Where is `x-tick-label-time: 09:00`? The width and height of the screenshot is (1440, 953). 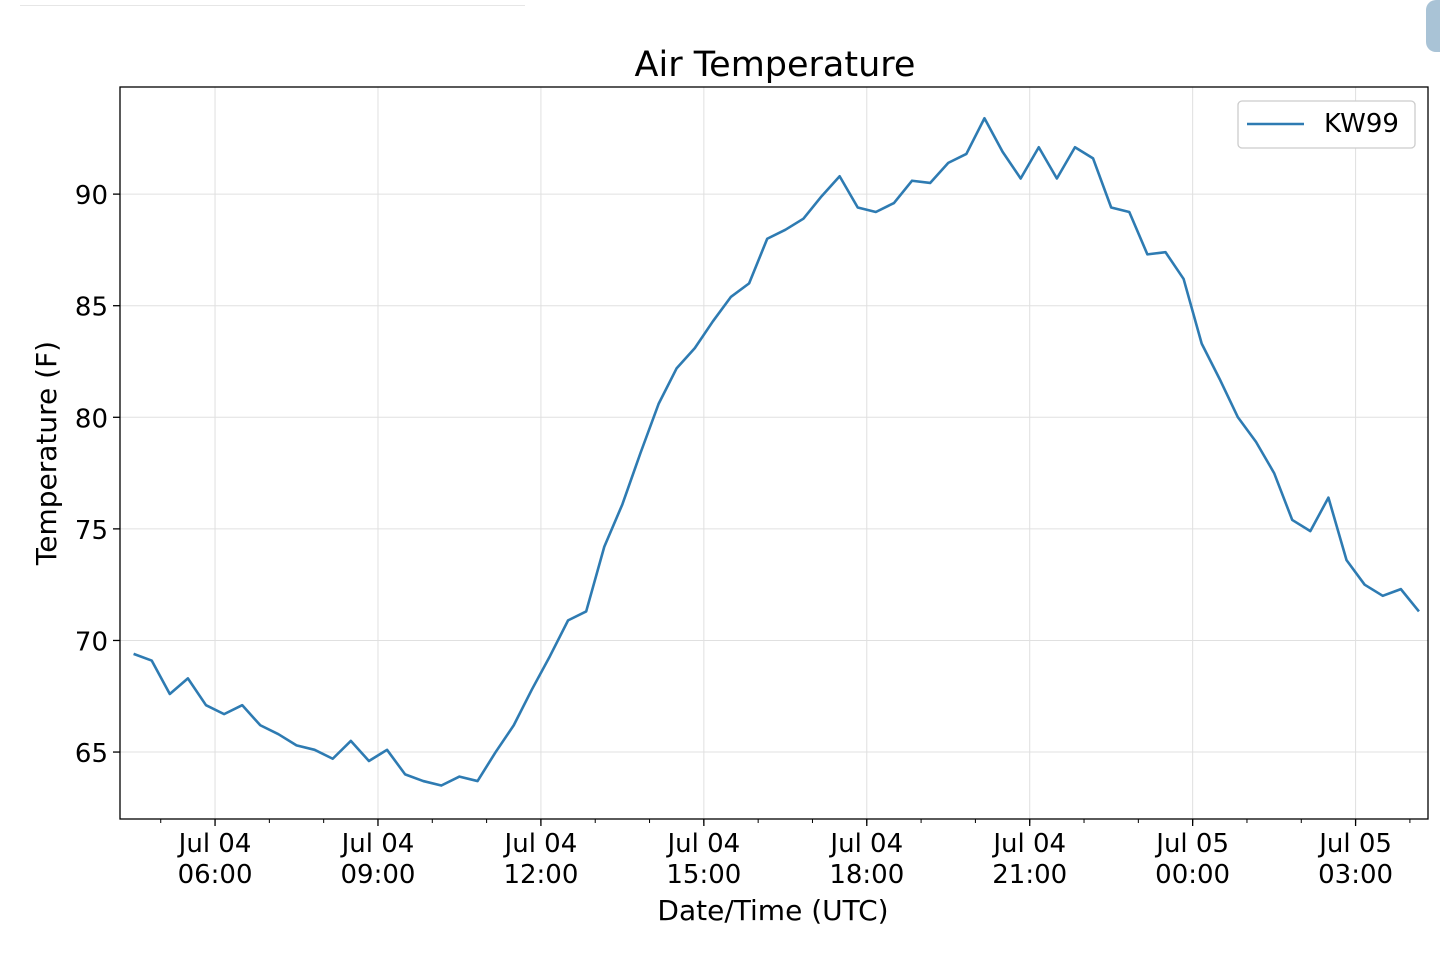
x-tick-label-time: 09:00 is located at coordinates (378, 875).